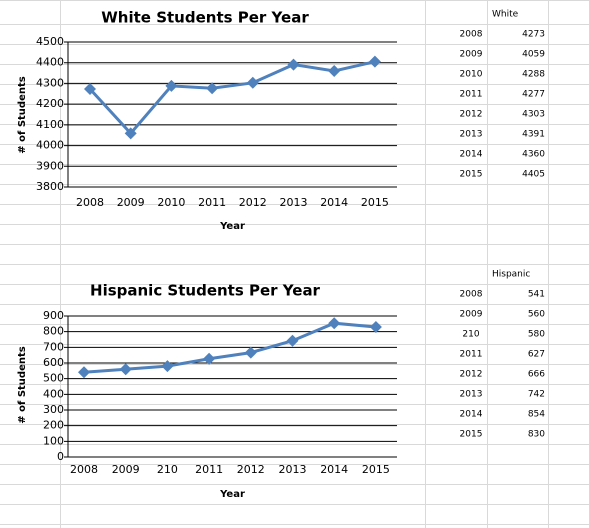 This screenshot has width=590, height=528. What do you see at coordinates (50, 124) in the screenshot?
I see `y-tick-label: 4100` at bounding box center [50, 124].